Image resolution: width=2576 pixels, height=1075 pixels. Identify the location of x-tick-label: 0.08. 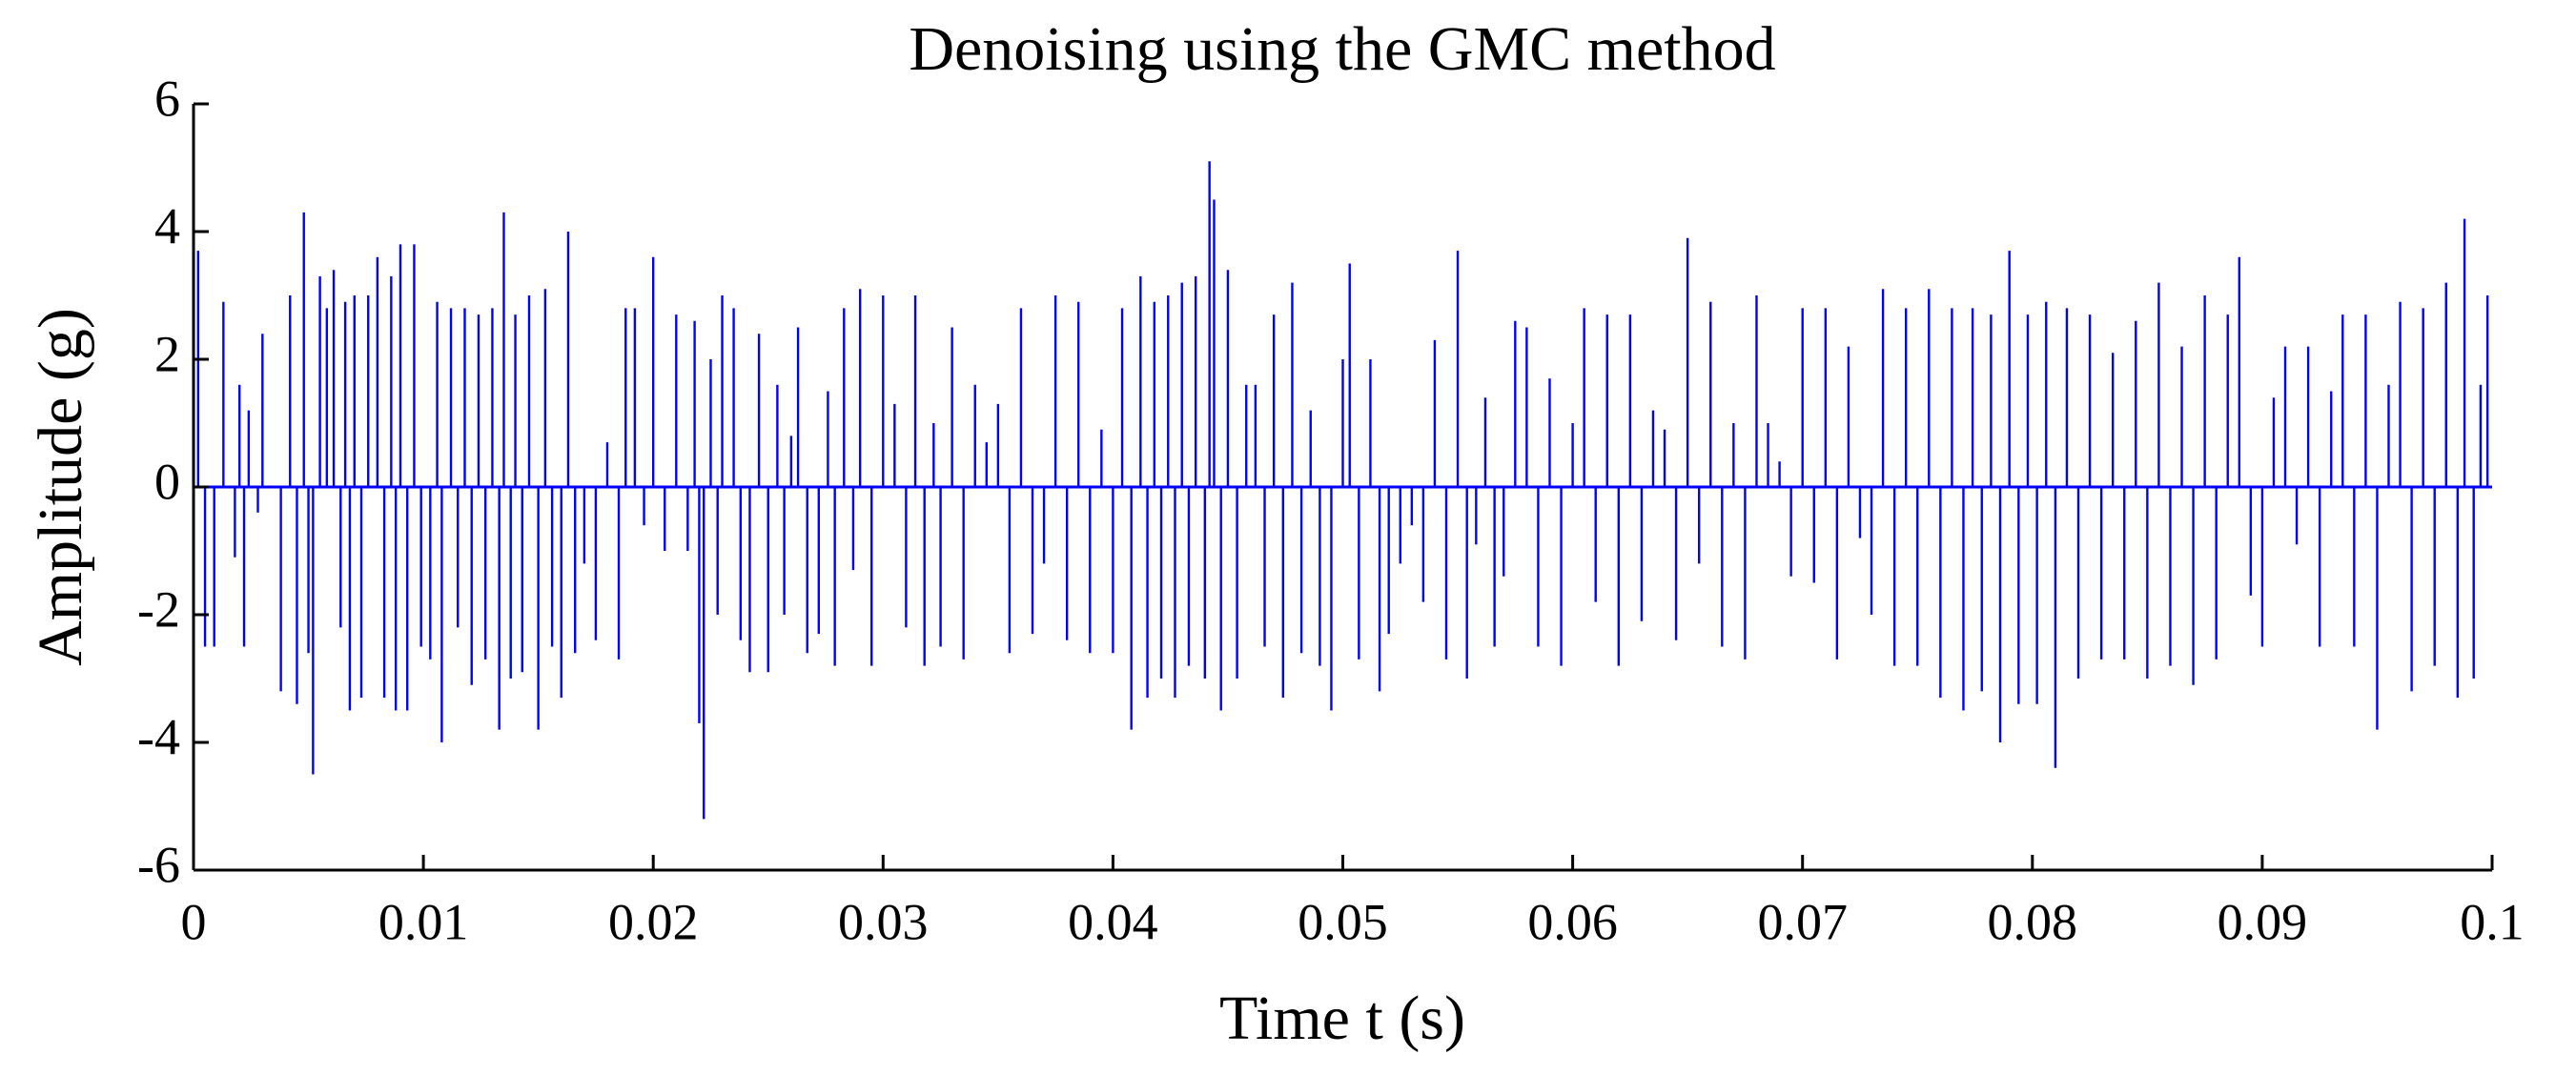
(2033, 921).